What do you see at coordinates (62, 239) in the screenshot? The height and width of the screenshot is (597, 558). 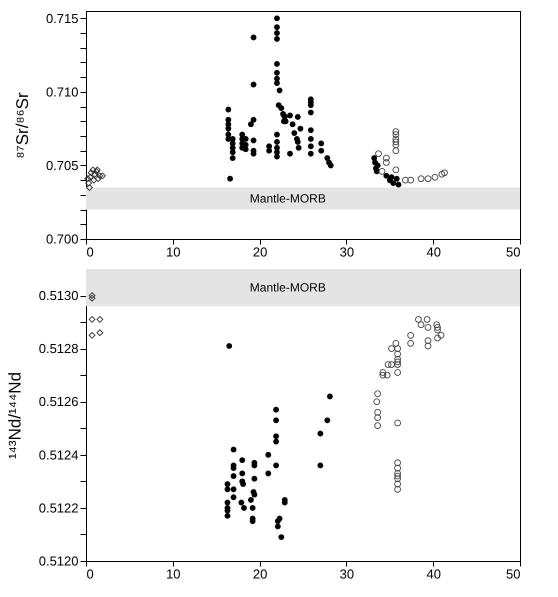 I see `y-tick-label: 0.700` at bounding box center [62, 239].